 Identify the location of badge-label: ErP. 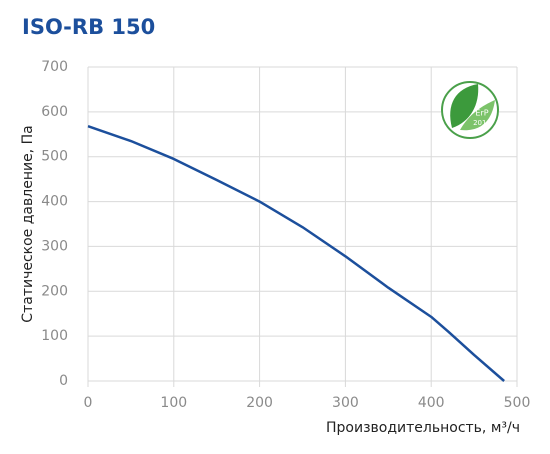
(481, 113).